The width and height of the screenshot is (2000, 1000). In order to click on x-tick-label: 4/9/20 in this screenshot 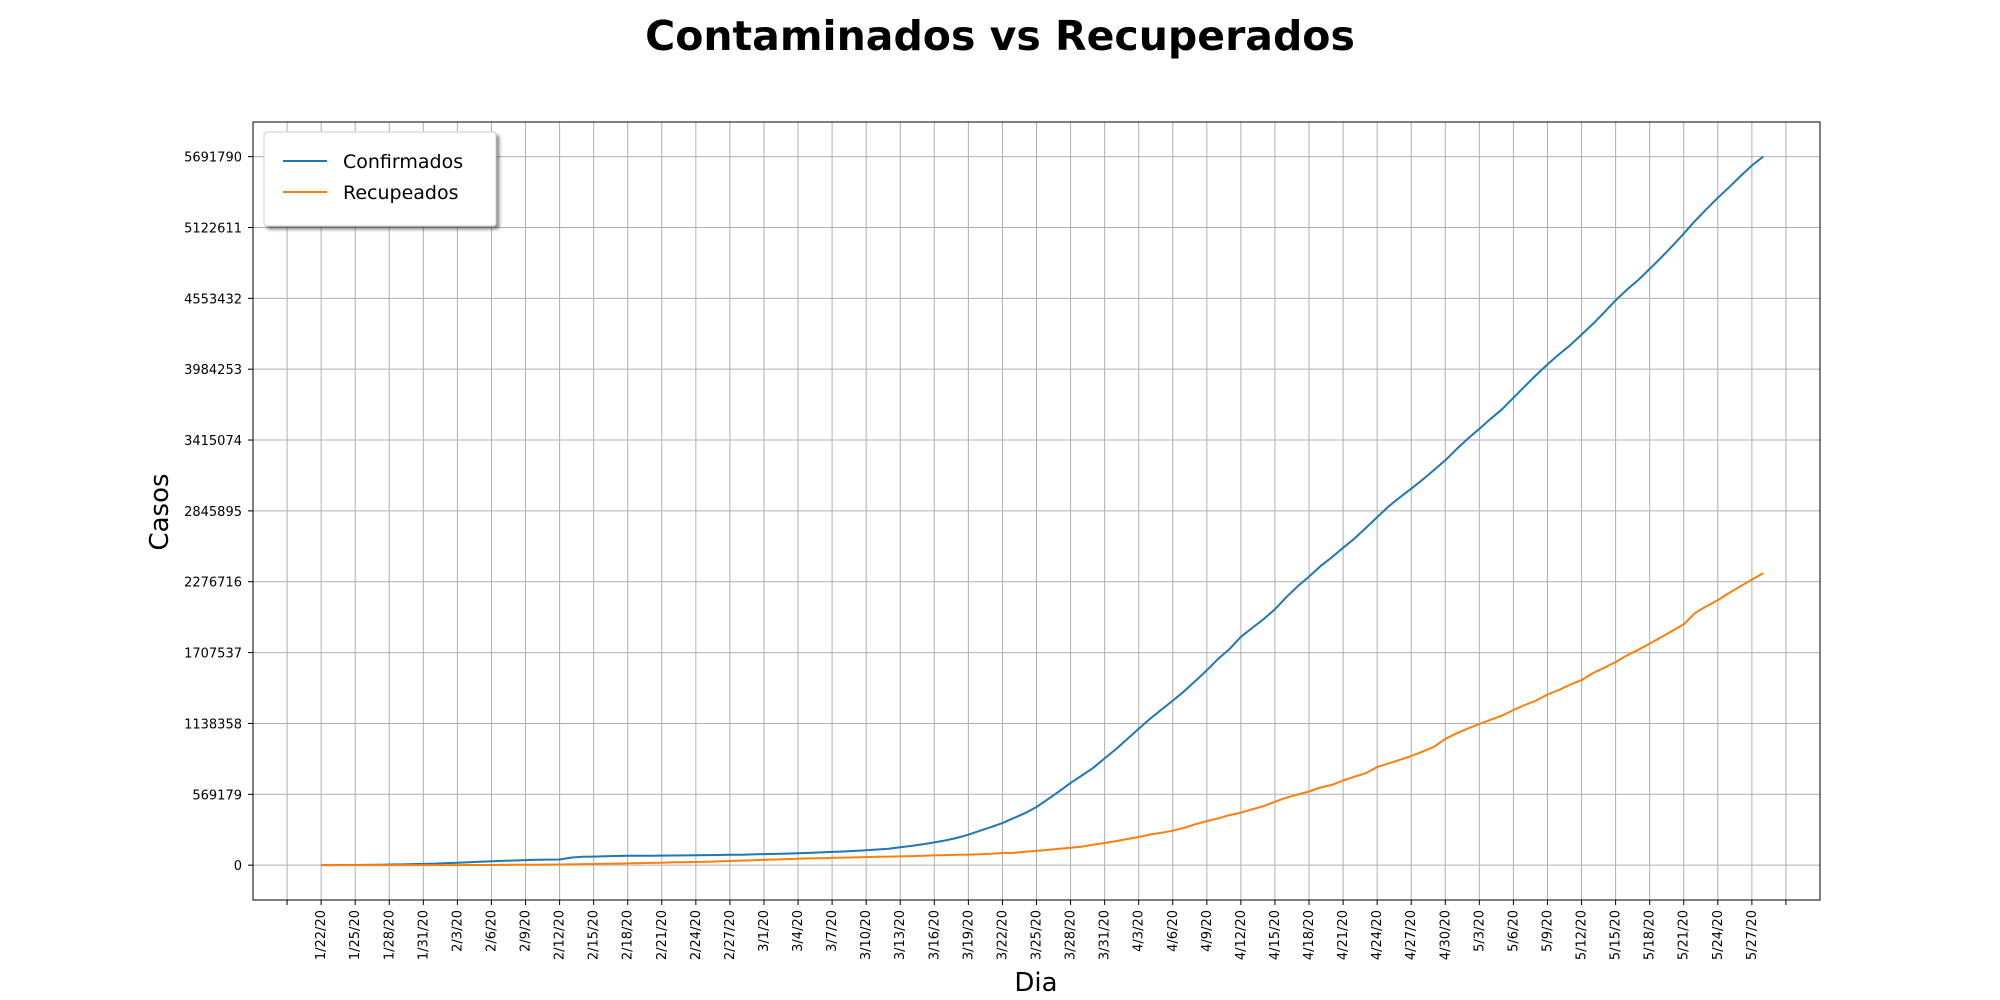, I will do `click(1207, 931)`.